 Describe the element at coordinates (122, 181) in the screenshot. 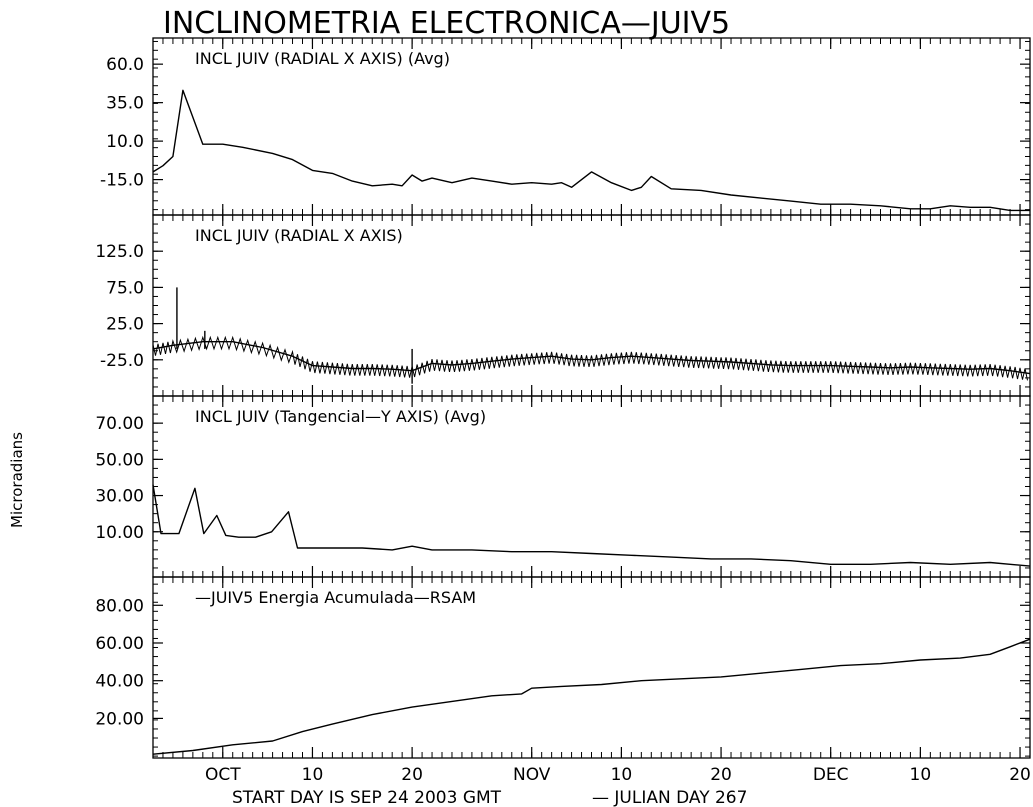

I see `y-tick-label: -15.0` at that location.